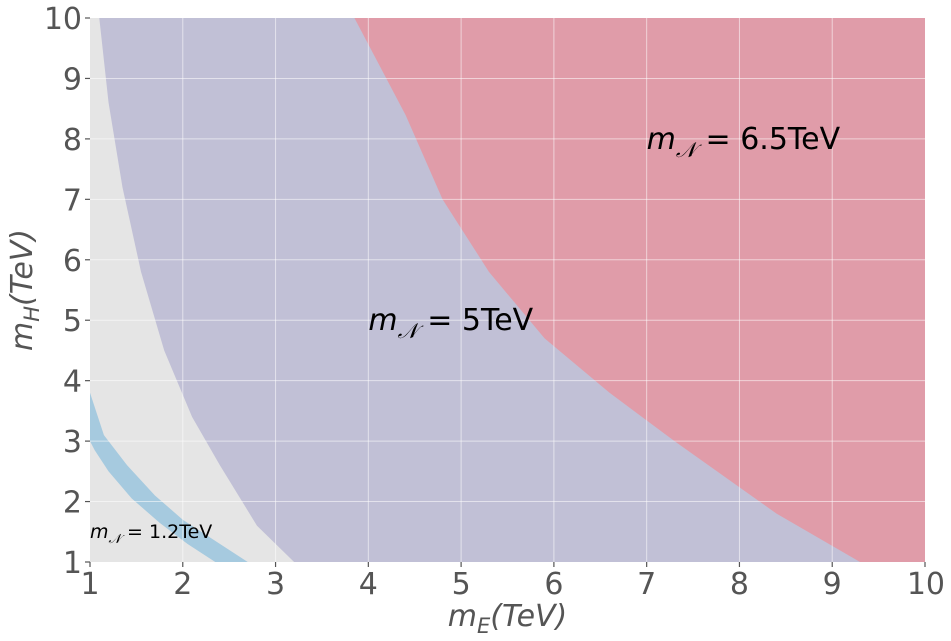  Describe the element at coordinates (508, 618) in the screenshot. I see `x-axis-label: mE(TeV)` at that location.